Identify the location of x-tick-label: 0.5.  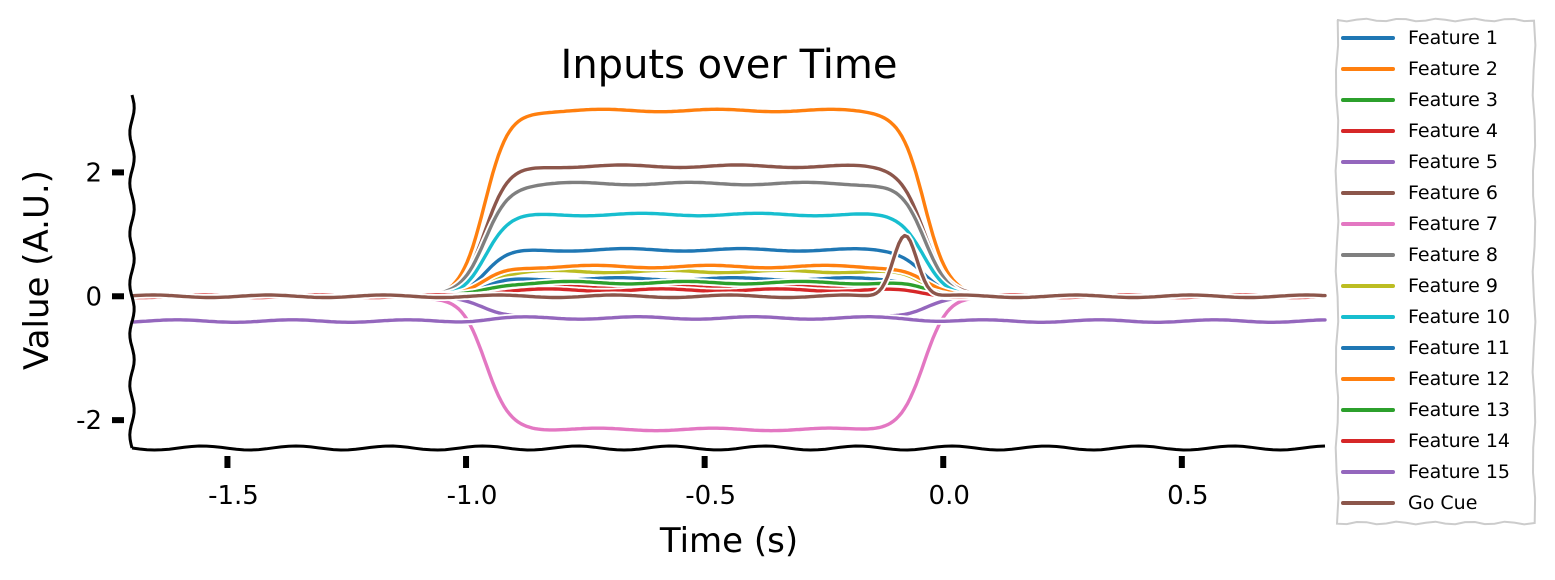
(1187, 496).